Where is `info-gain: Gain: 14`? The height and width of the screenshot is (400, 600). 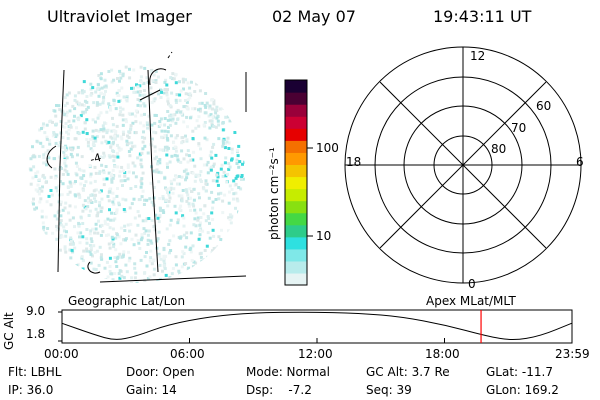 info-gain: Gain: 14 is located at coordinates (151, 390).